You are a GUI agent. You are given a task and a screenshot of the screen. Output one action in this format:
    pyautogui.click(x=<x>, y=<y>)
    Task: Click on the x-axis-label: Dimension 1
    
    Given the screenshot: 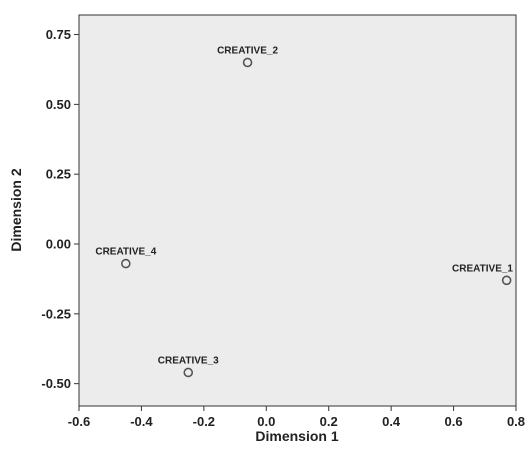 What is the action you would take?
    pyautogui.click(x=296, y=436)
    